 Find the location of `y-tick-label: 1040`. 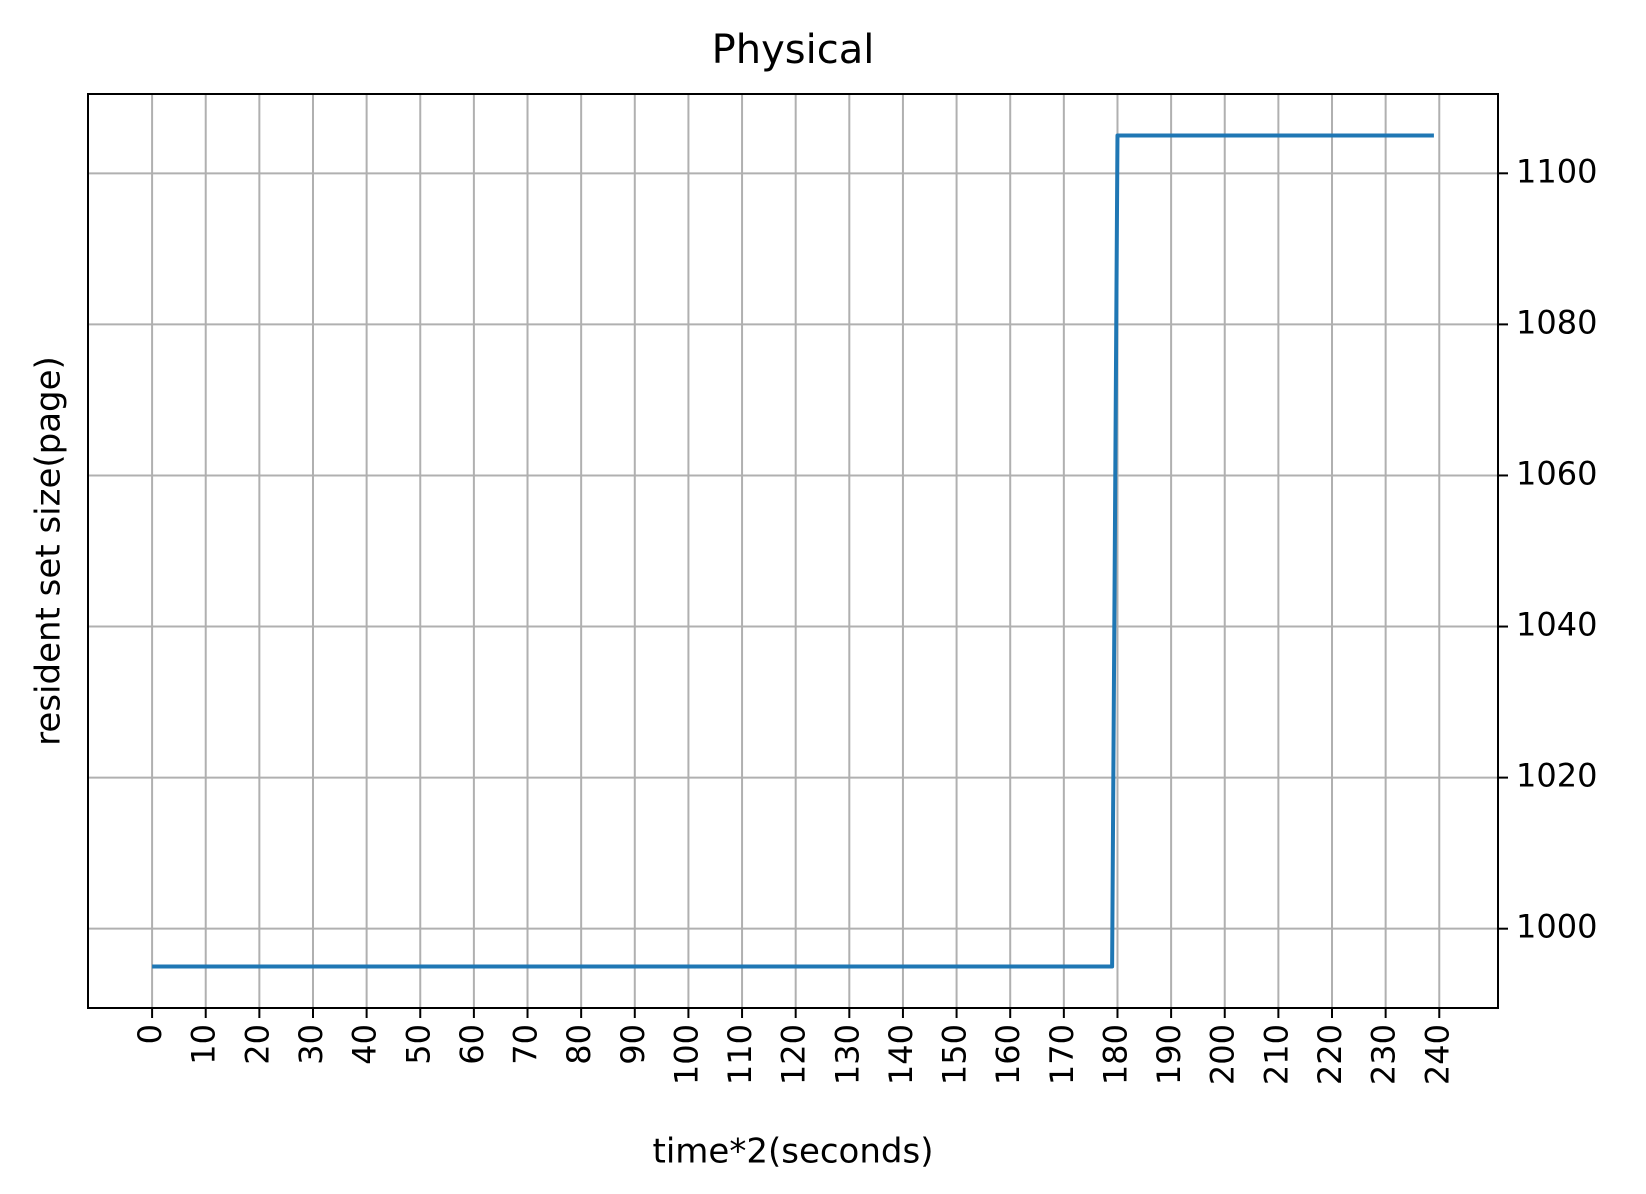

y-tick-label: 1040 is located at coordinates (1556, 625).